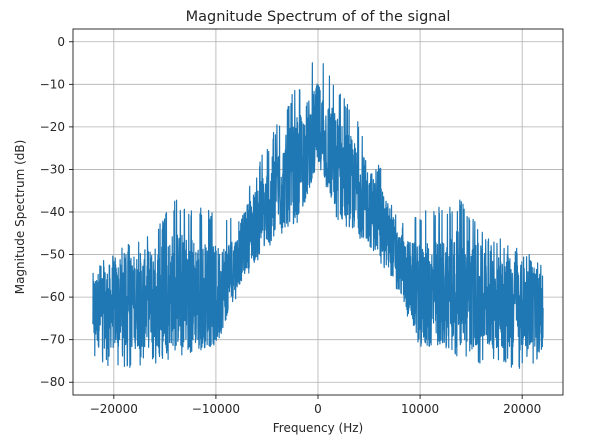 The height and width of the screenshot is (447, 594). Describe the element at coordinates (318, 409) in the screenshot. I see `x-tick-label: 0` at that location.